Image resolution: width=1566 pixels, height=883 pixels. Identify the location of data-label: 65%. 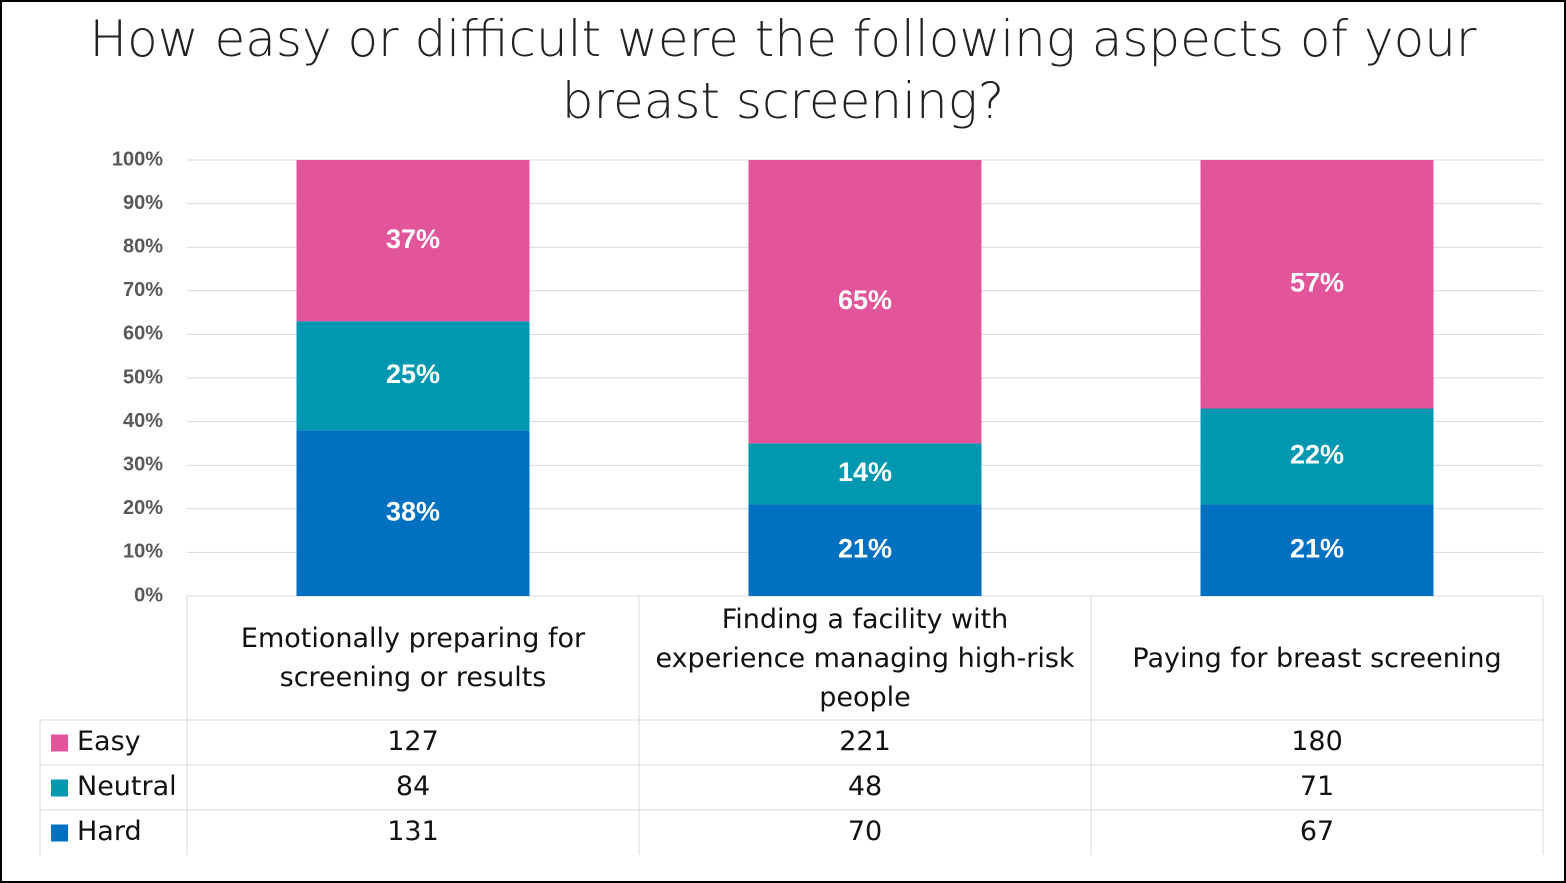
(865, 300).